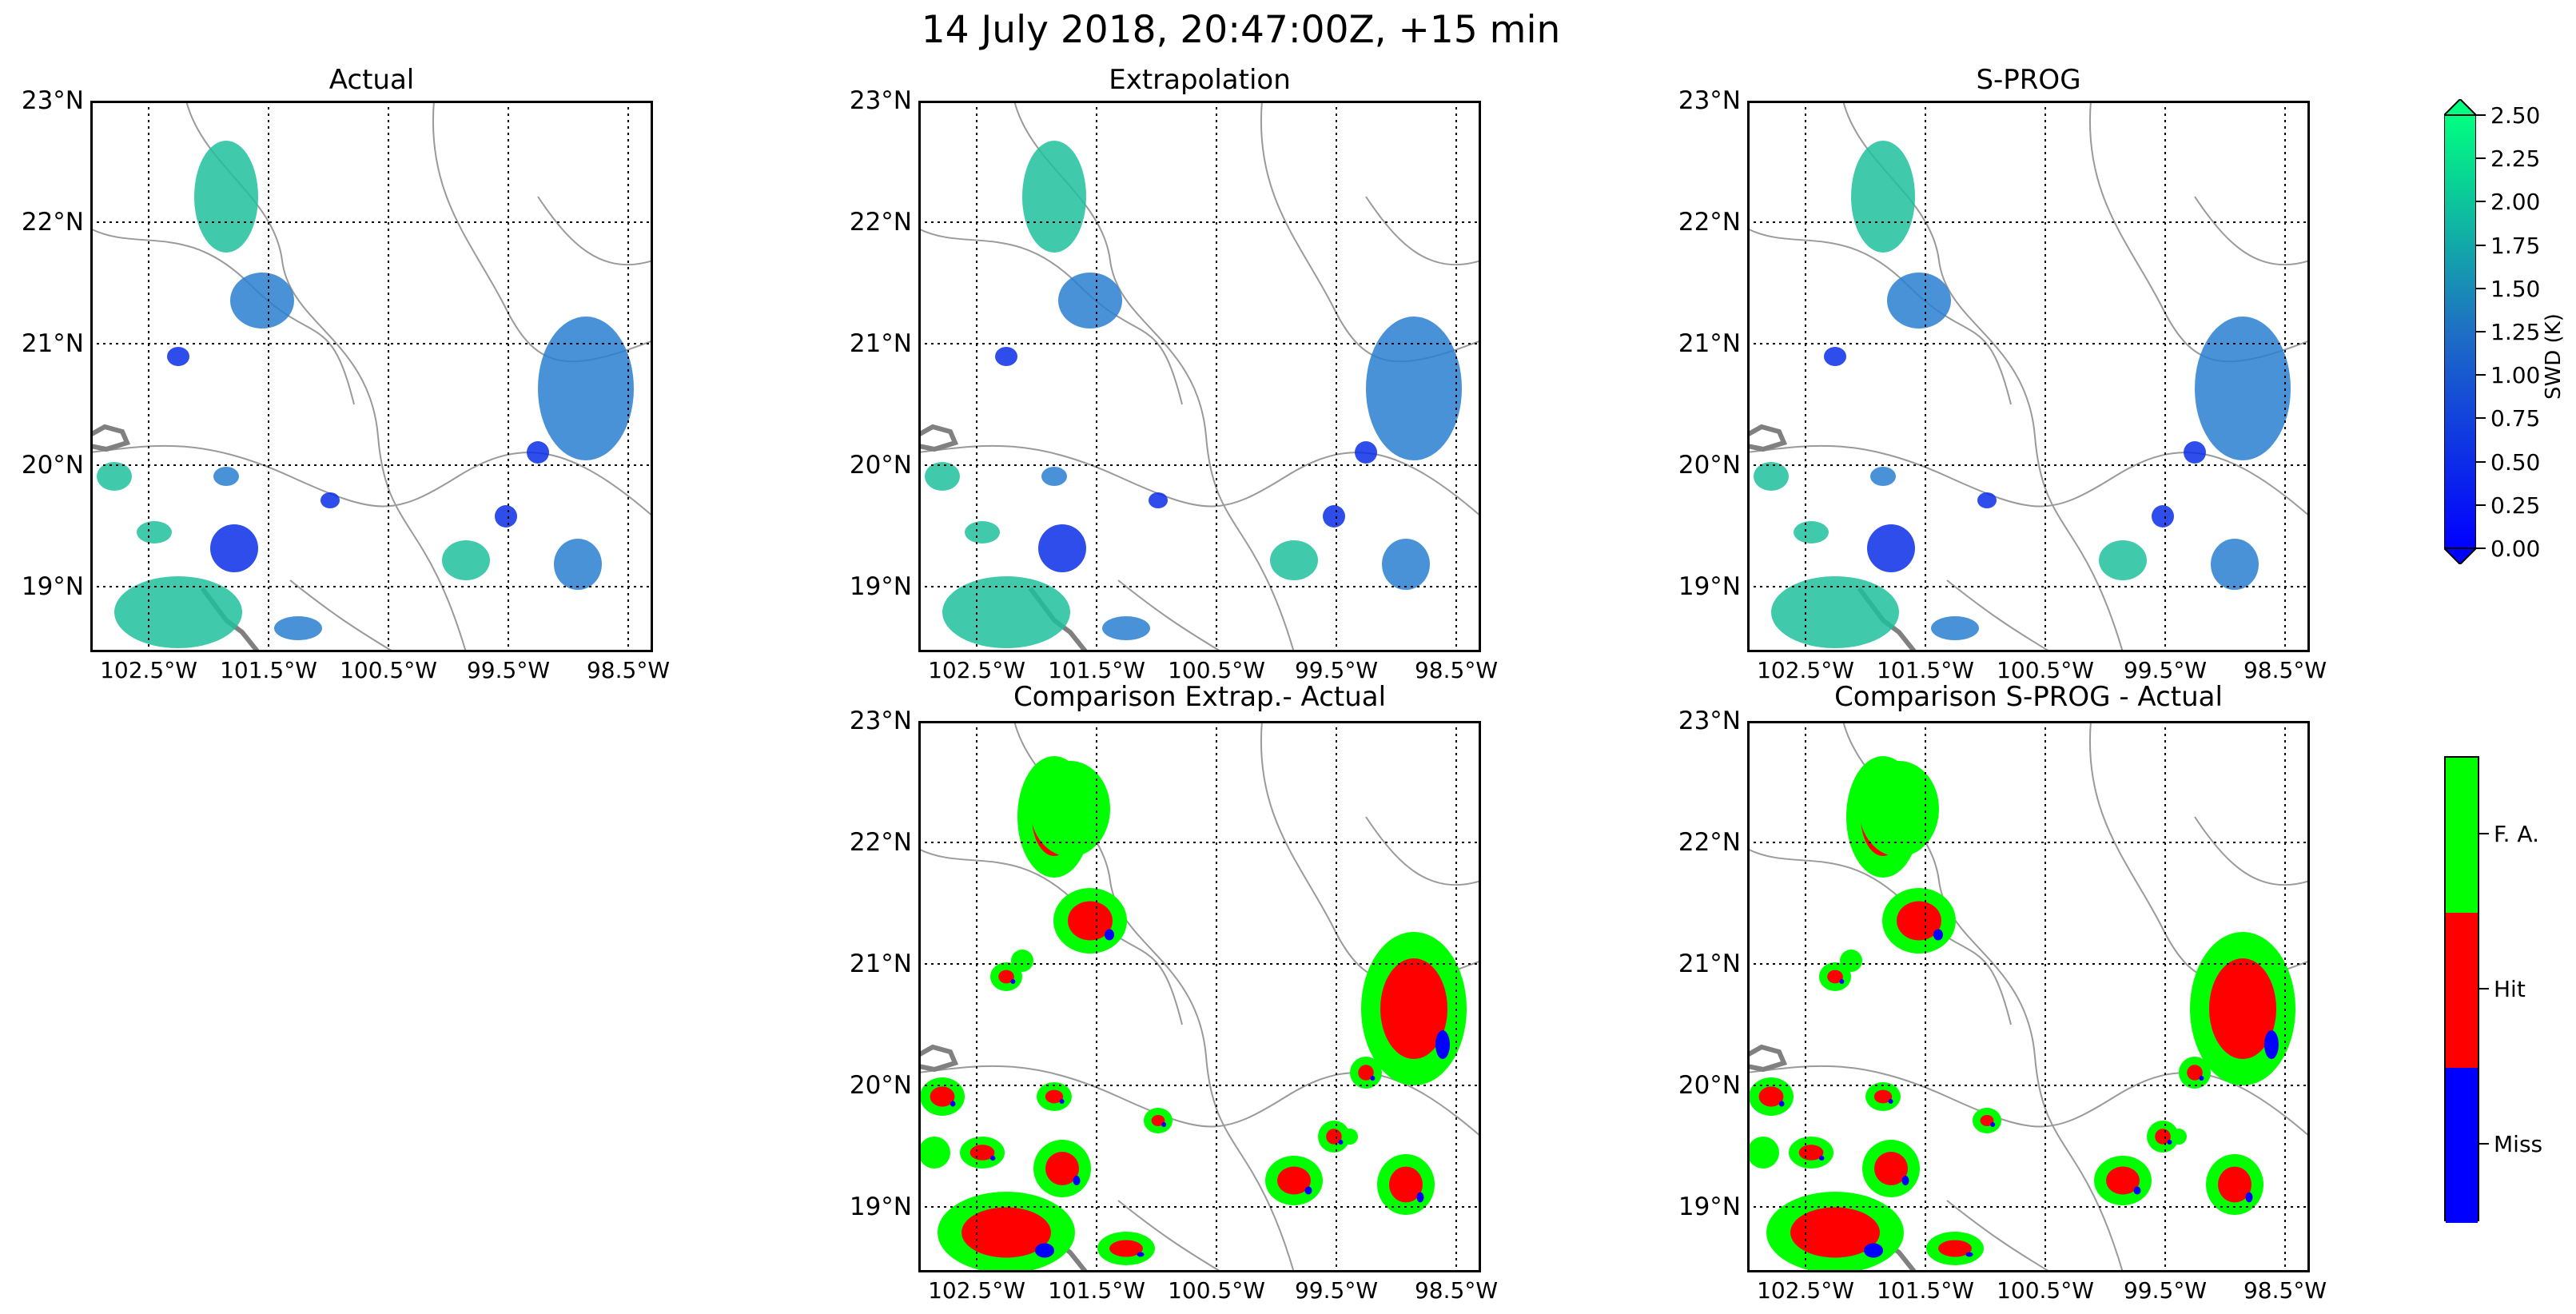 The height and width of the screenshot is (1314, 2576). Describe the element at coordinates (2028, 80) in the screenshot. I see `panel-title-sprog: S-PROG` at that location.